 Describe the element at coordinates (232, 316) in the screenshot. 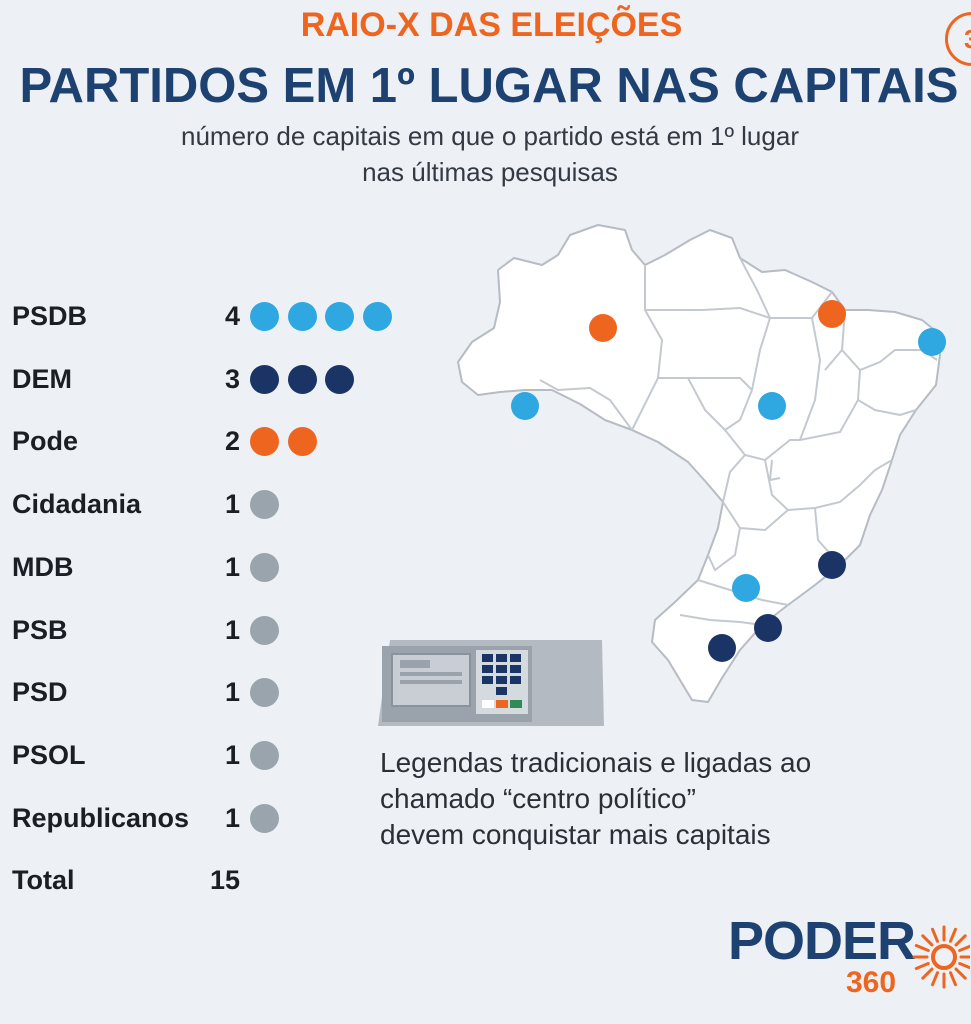

I see `party-count: 4` at that location.